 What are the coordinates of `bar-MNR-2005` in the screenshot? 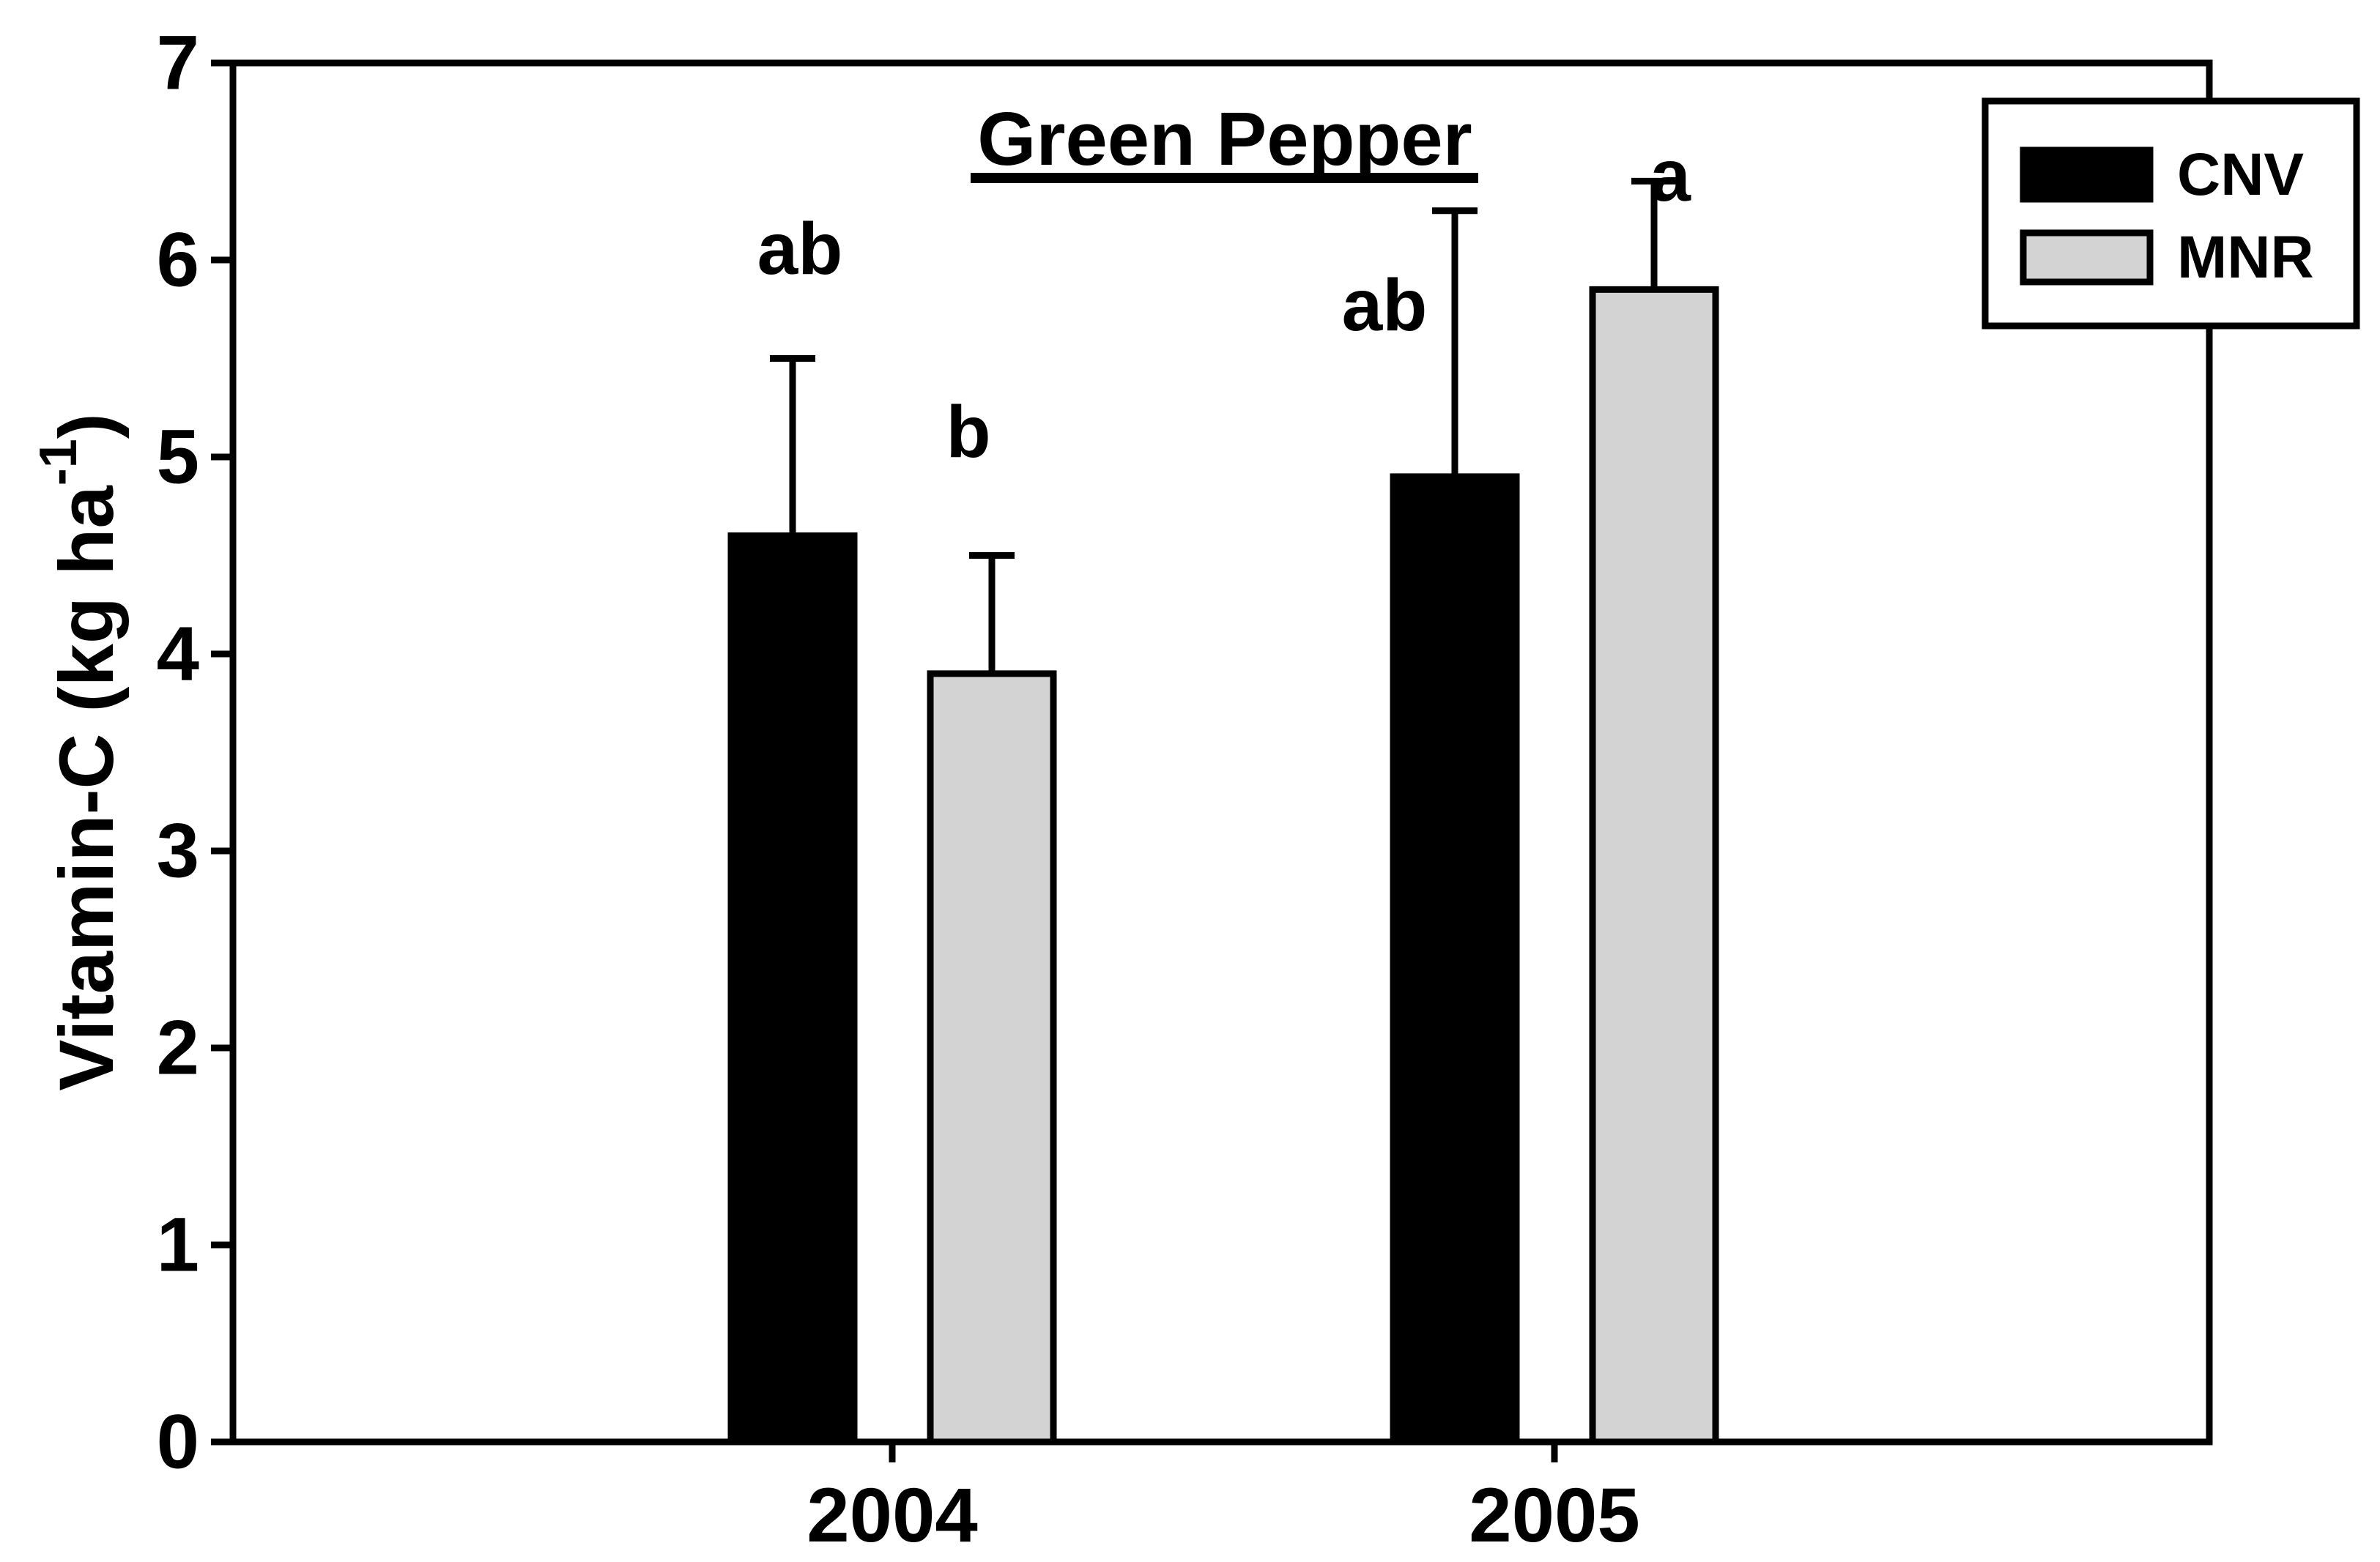 It's located at (1654, 866).